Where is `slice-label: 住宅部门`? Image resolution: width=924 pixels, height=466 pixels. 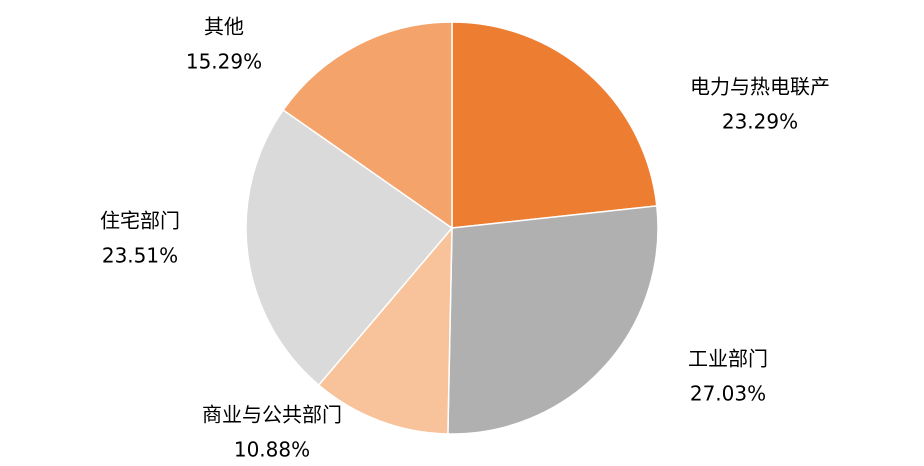 slice-label: 住宅部门 is located at coordinates (140, 221).